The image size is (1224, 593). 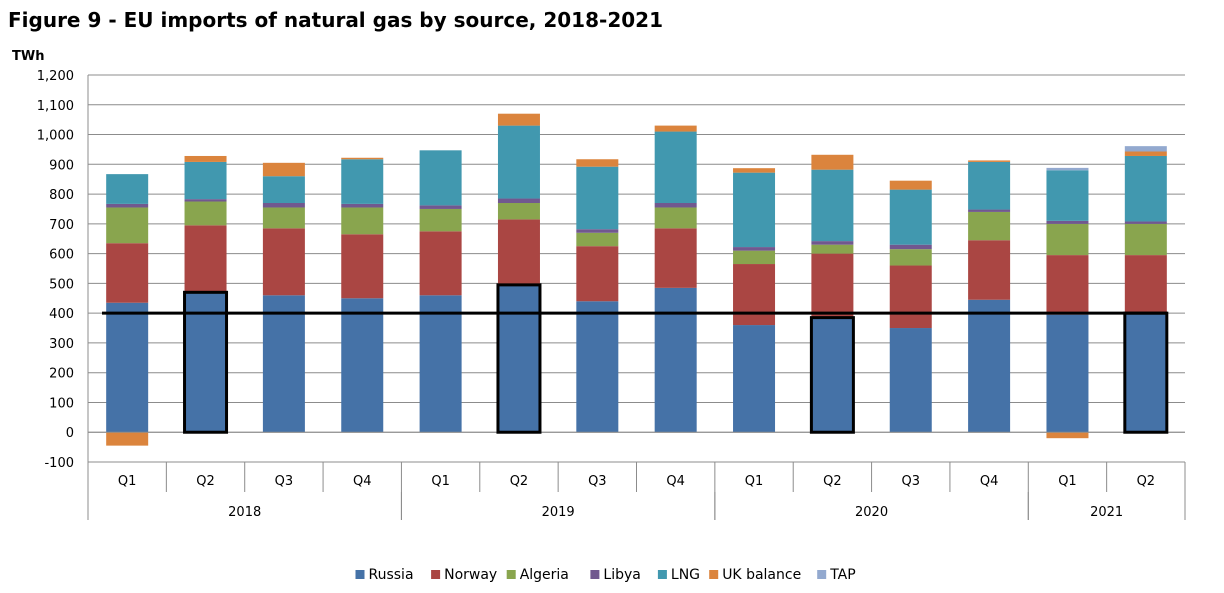 I want to click on y-tick-label: 900, so click(x=61, y=165).